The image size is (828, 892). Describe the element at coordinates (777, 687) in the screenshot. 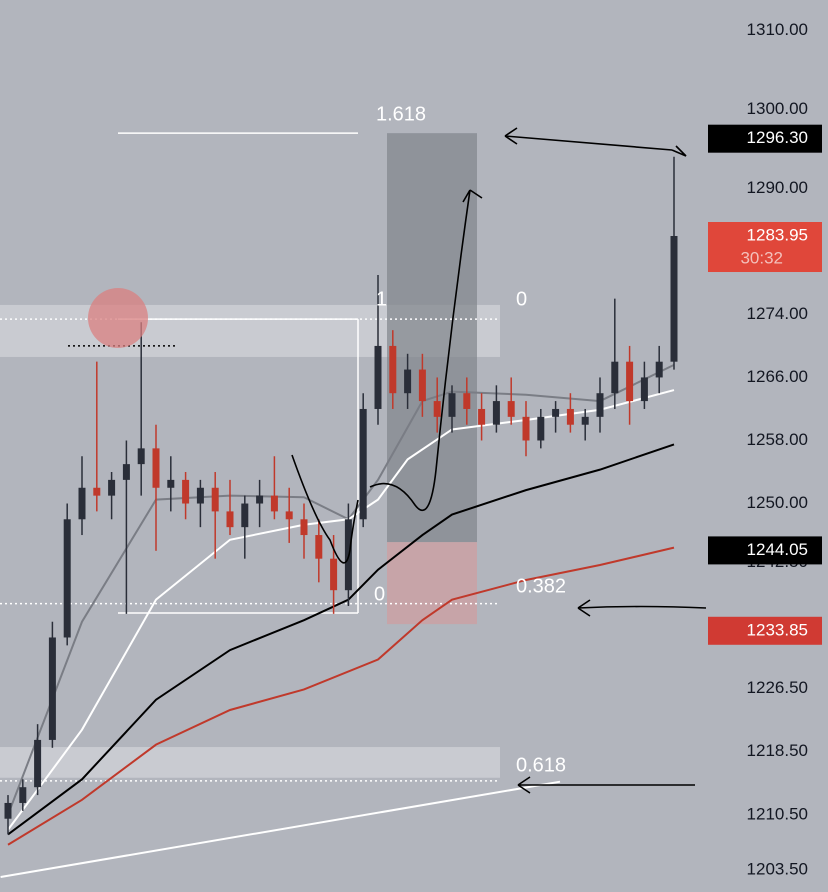

I see `y-tick-label: 1226.50` at that location.